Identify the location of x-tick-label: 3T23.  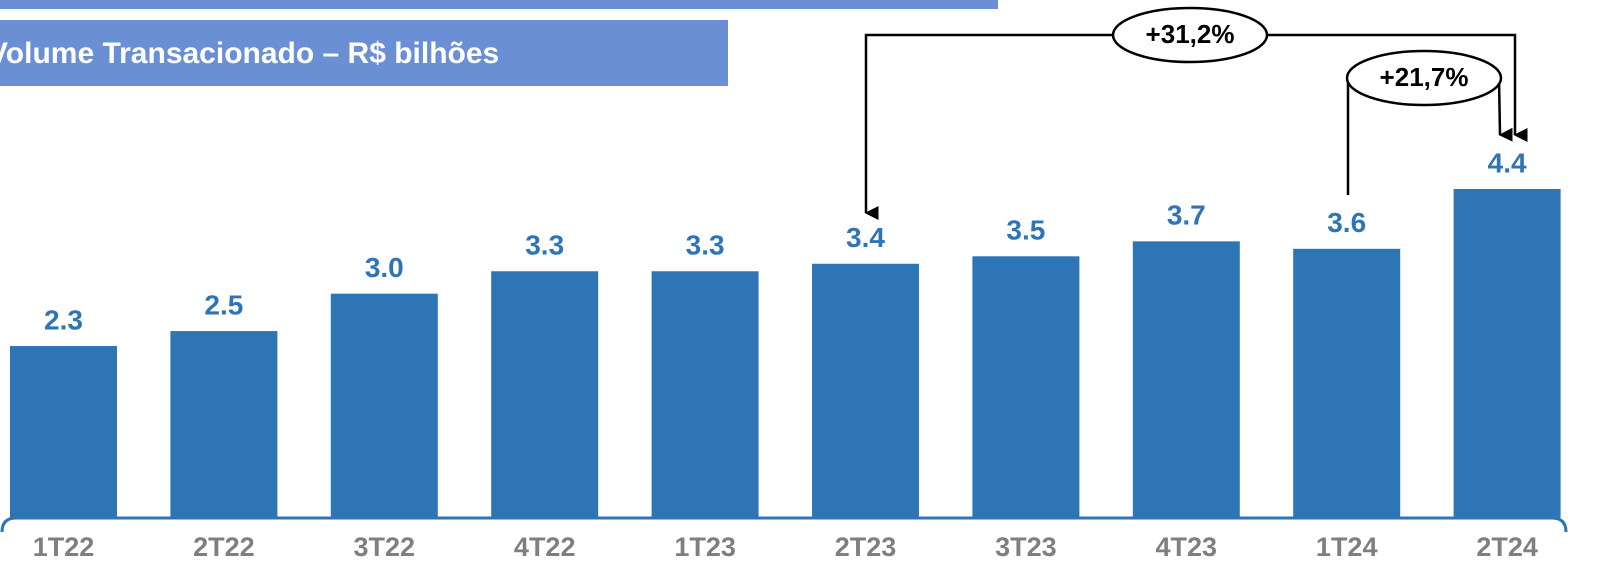
(1026, 547).